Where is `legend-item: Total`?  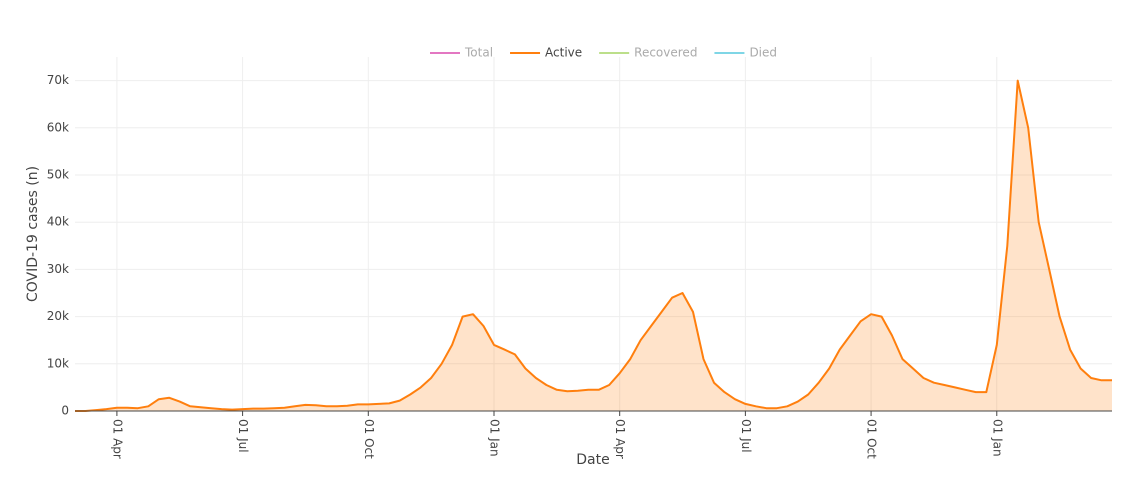
legend-item: Total is located at coordinates (461, 53).